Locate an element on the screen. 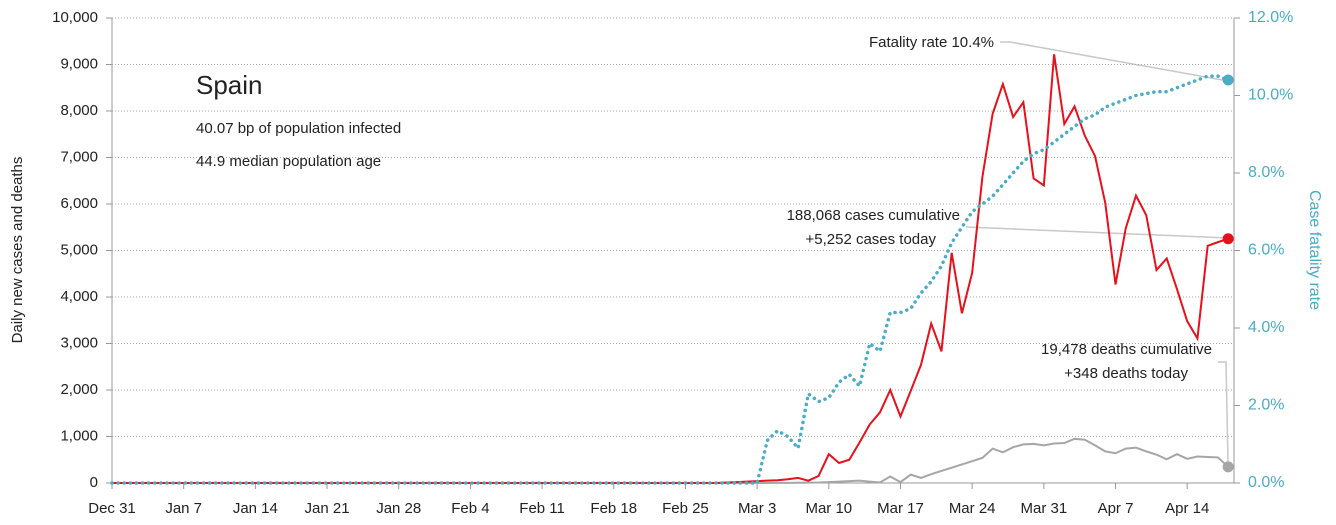 Image resolution: width=1336 pixels, height=525 pixels. y2-tick-label: 0.0% is located at coordinates (1266, 482).